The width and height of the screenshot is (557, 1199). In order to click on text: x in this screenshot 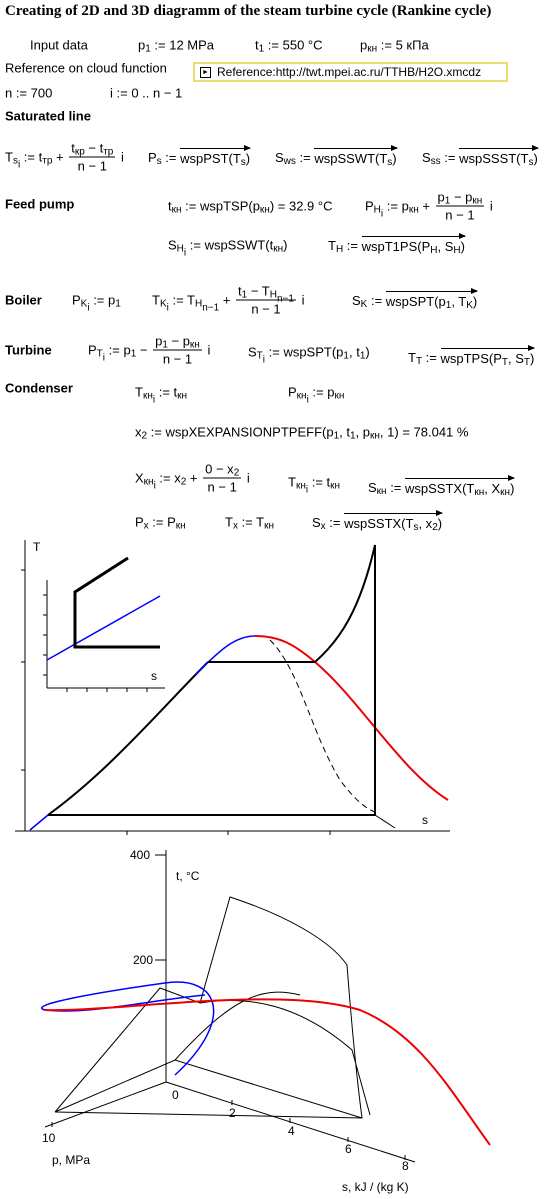, I will do `click(235, 526)`.